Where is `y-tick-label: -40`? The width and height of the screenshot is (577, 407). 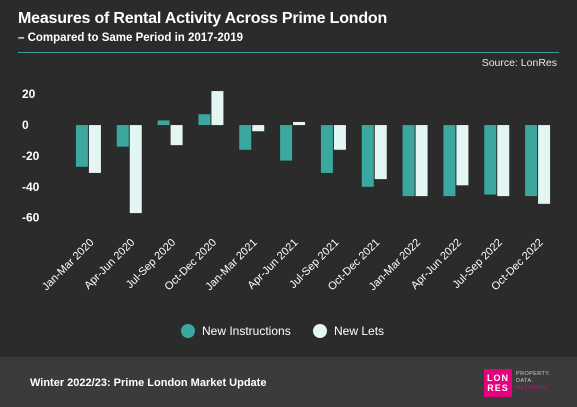 y-tick-label: -40 is located at coordinates (31, 187).